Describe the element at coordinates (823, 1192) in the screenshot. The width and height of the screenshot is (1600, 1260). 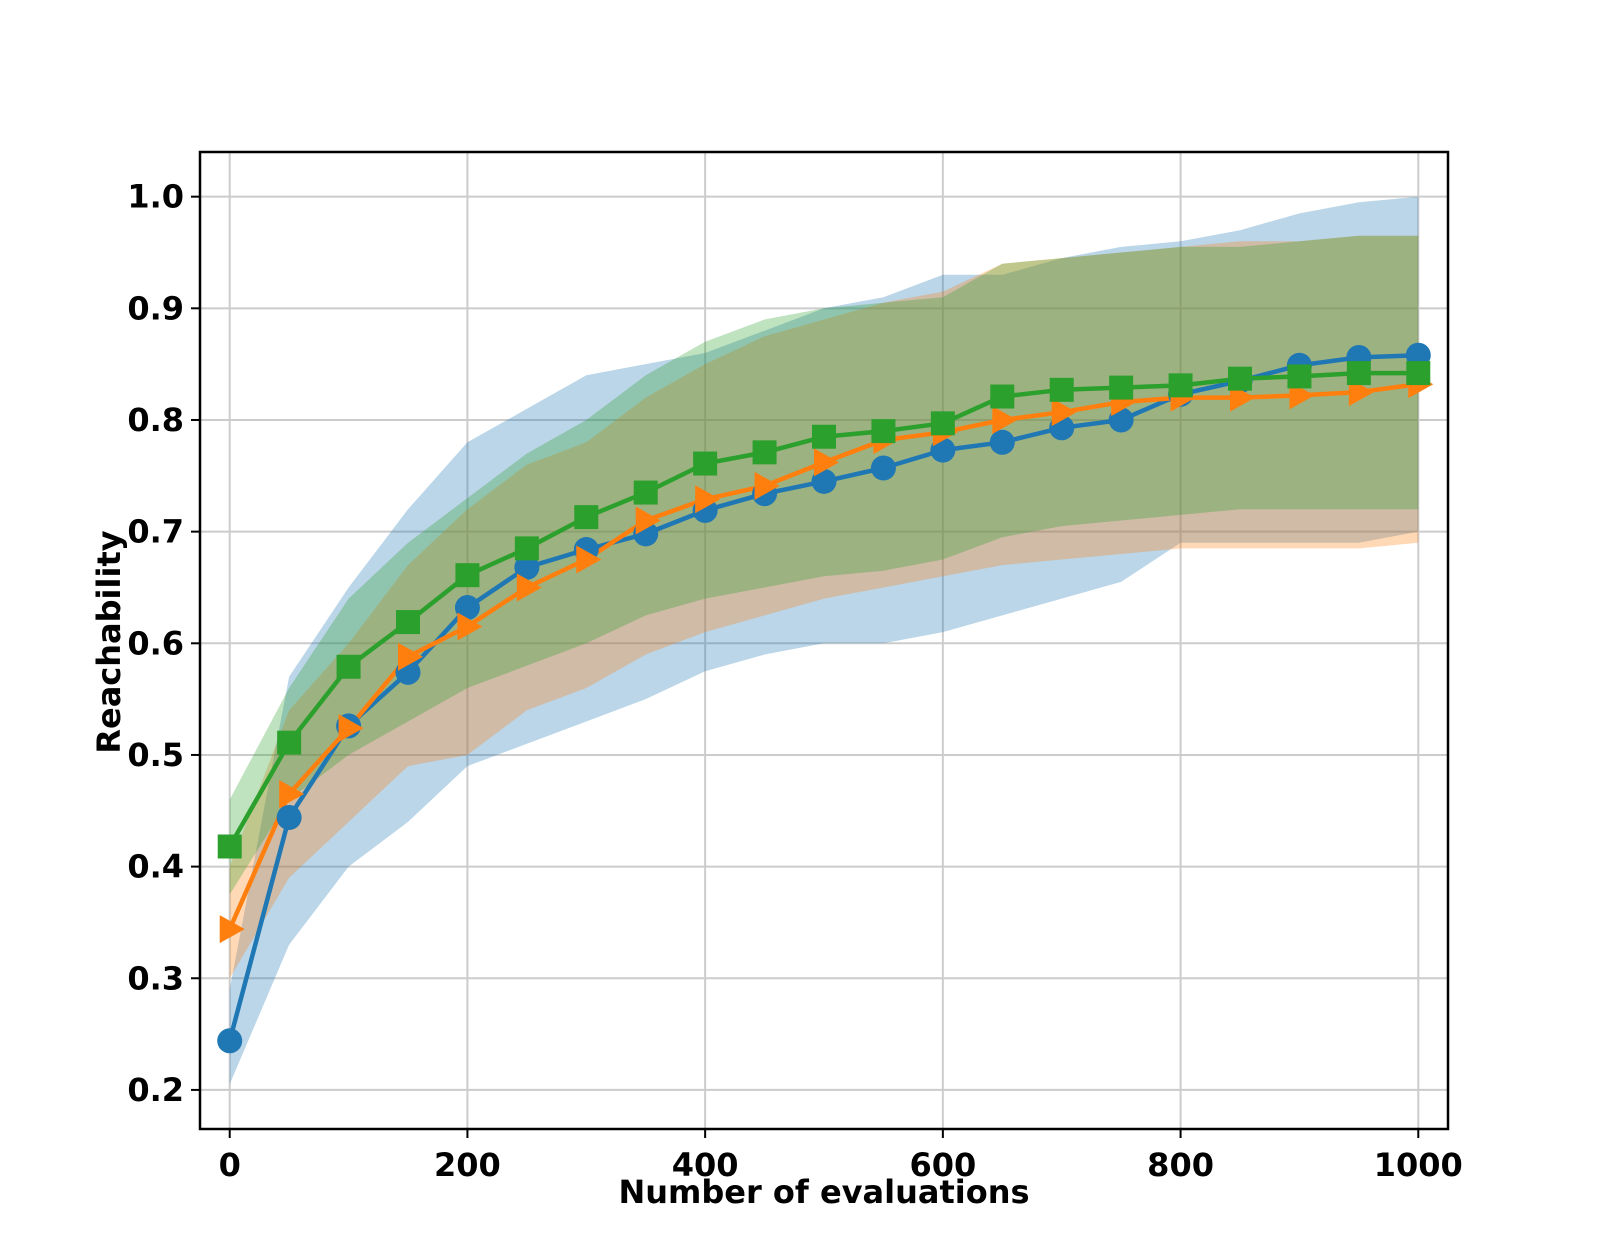
I see `x-axis-label: Number of evaluations` at that location.